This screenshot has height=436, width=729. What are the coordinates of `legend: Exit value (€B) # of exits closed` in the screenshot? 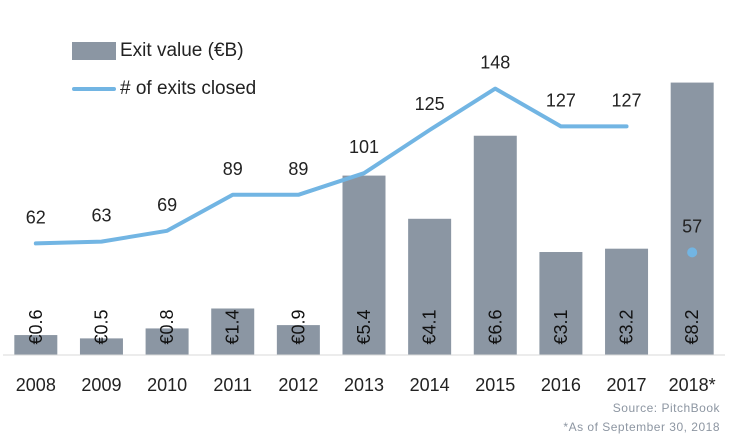 It's located at (164, 70).